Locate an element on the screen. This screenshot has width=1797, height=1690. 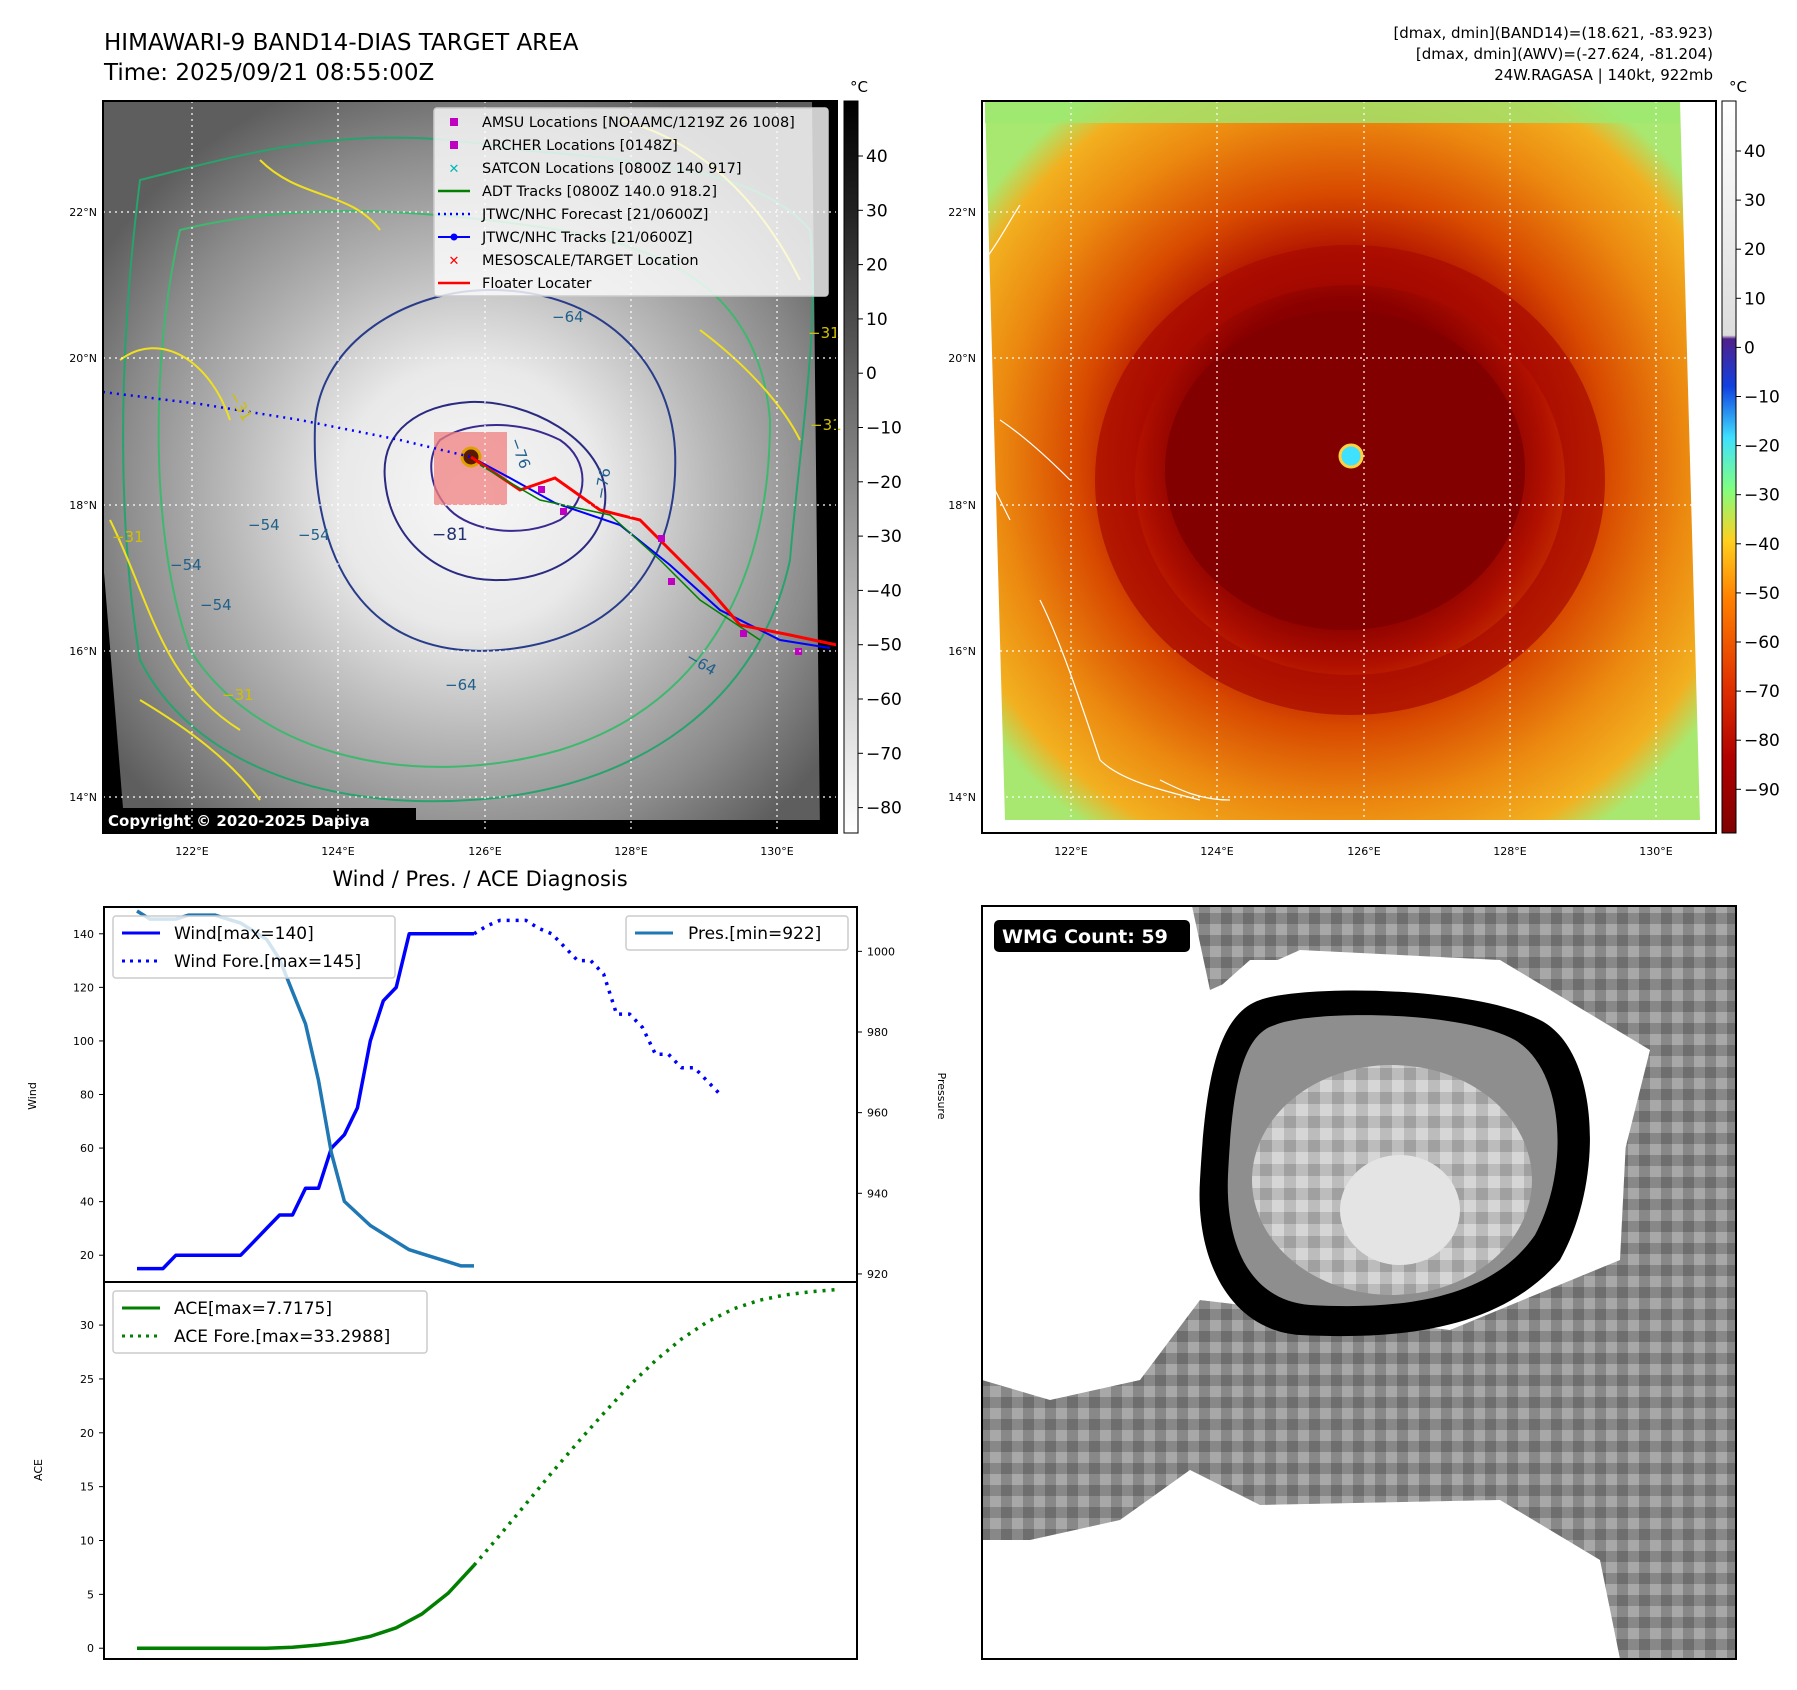
awv-range: [dmax, dmin](AWV)=(-27.624, -81.204) is located at coordinates (1564, 54).